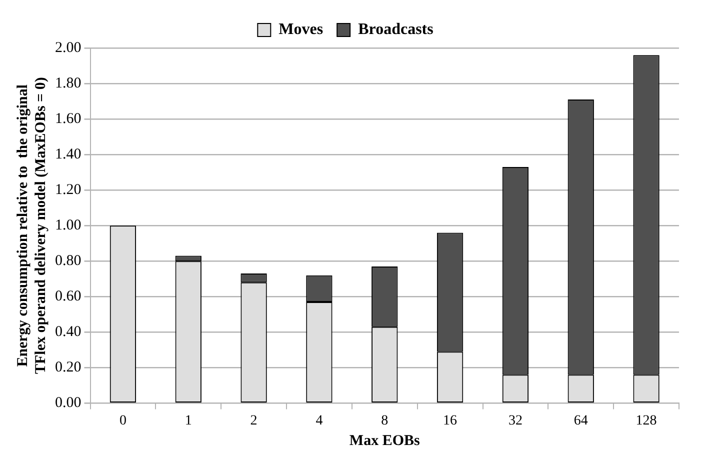 The height and width of the screenshot is (458, 705). What do you see at coordinates (254, 420) in the screenshot?
I see `x-tick-label: 2` at bounding box center [254, 420].